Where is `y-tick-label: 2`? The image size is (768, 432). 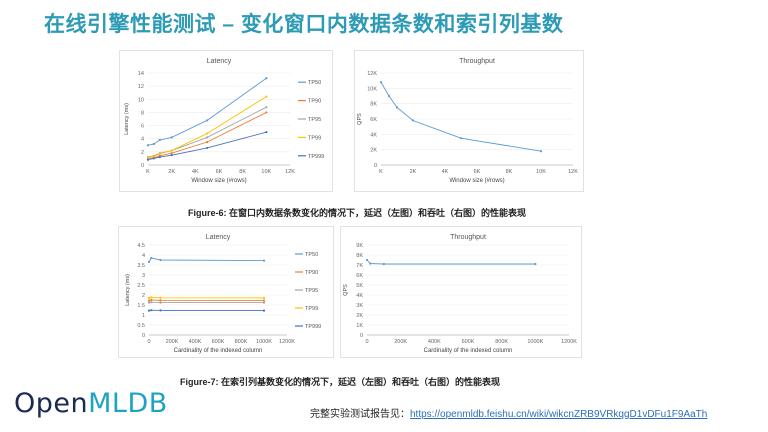 y-tick-label: 2 is located at coordinates (143, 296).